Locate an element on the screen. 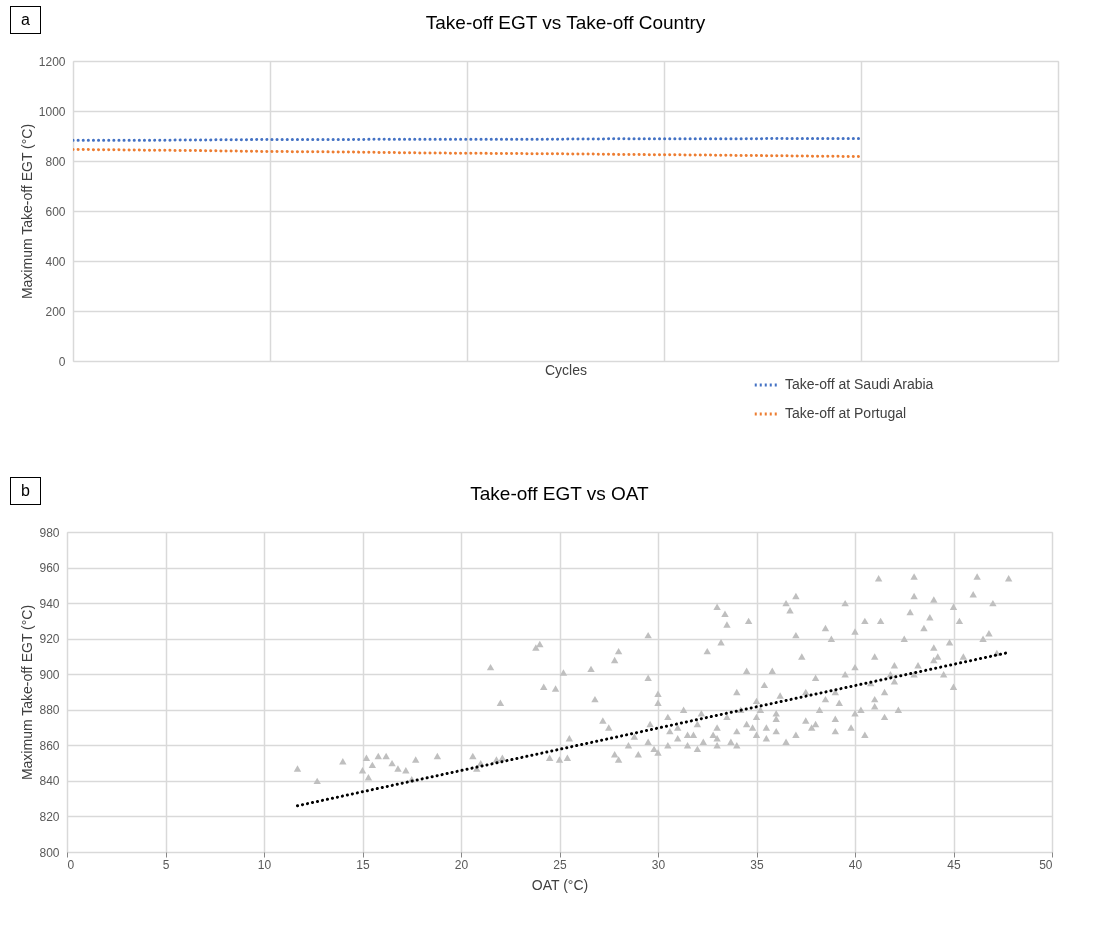  y-tick-label: 940 is located at coordinates (49, 603).